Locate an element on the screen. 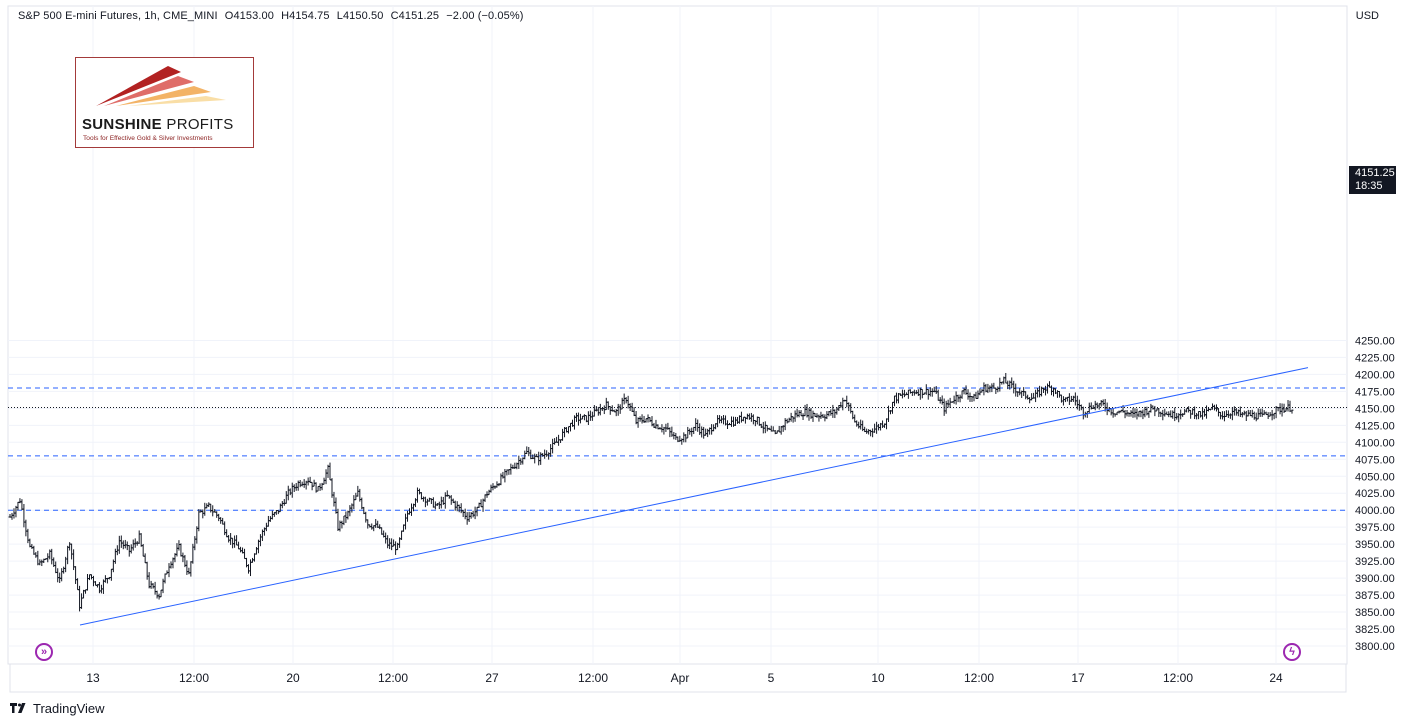  price-tick-label: 4200.00 is located at coordinates (1375, 375).